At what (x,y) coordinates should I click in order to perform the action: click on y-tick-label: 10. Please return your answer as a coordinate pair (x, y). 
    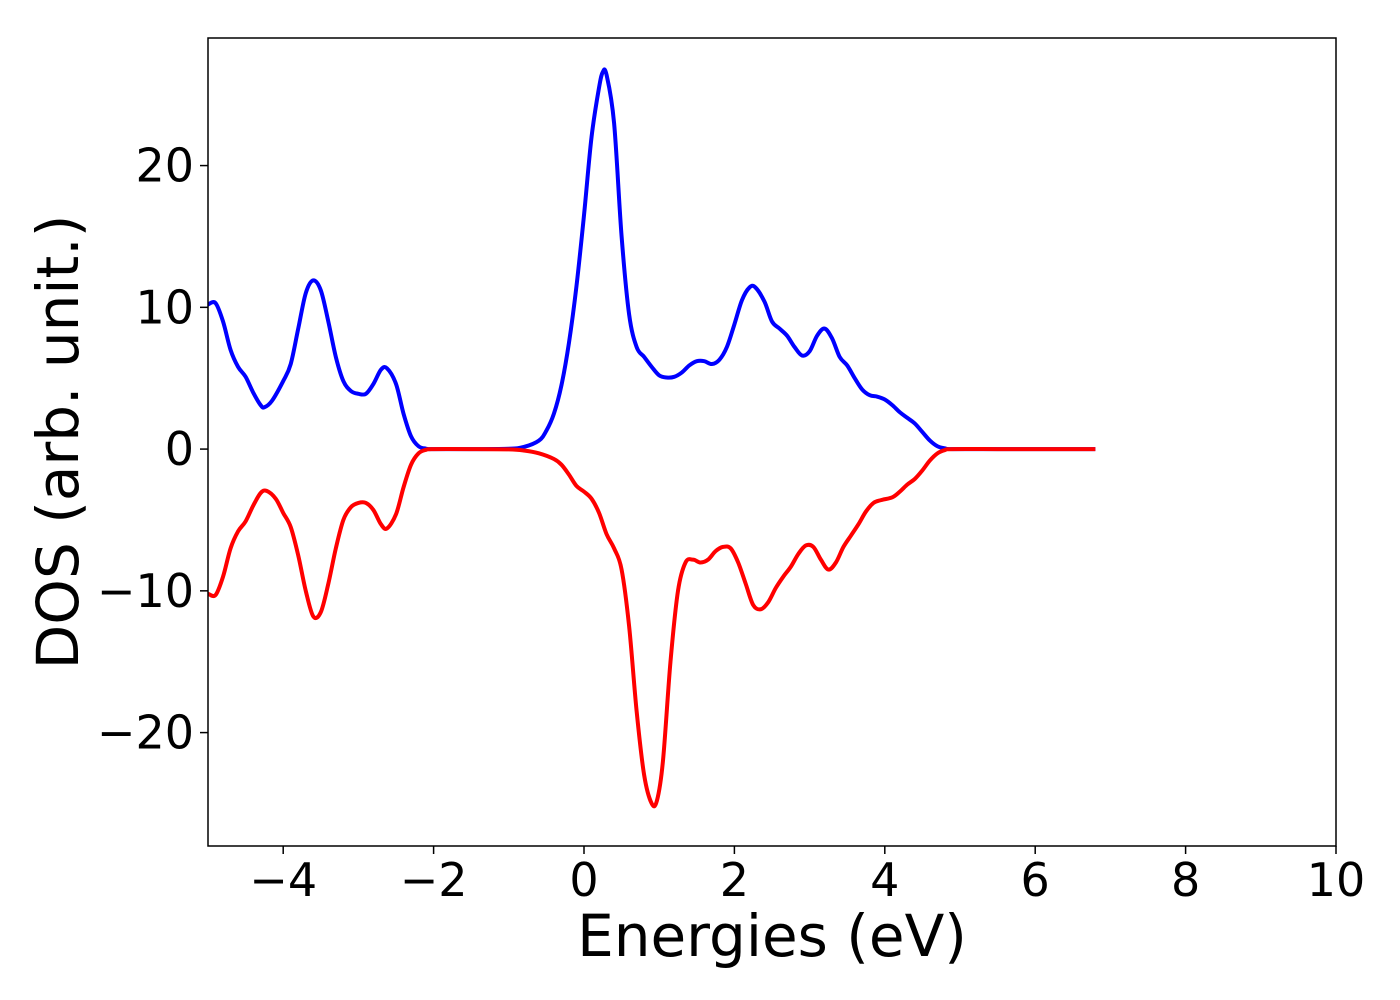
    Looking at the image, I should click on (164, 307).